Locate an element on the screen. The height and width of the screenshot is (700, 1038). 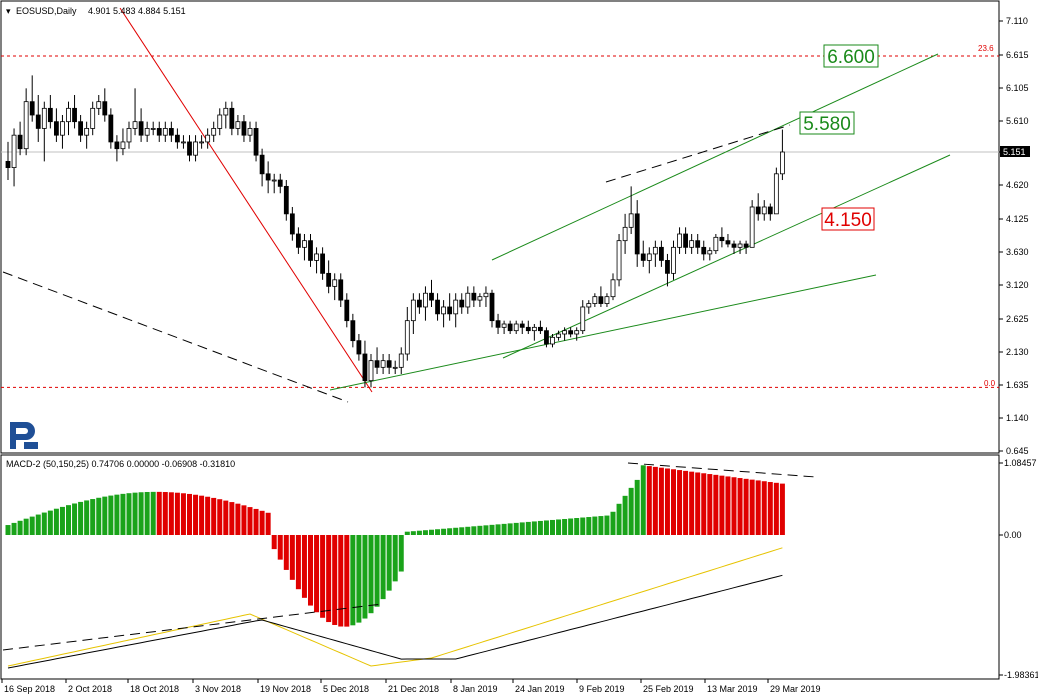
annotation-5580-label: 5.580 is located at coordinates (827, 124).